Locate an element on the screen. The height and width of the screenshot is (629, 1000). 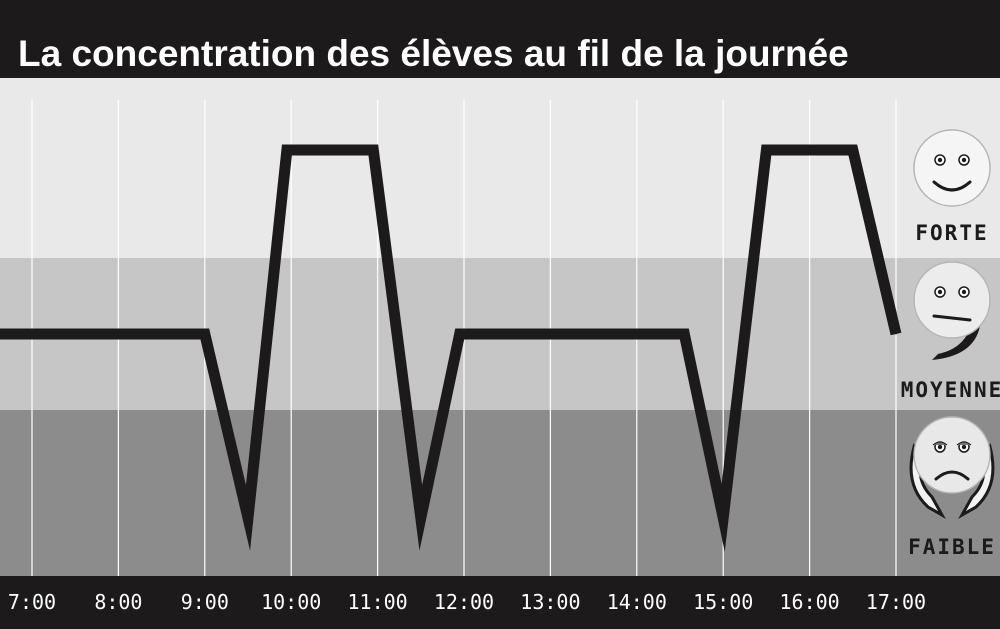
level-faible: FAIBLE is located at coordinates (952, 487).